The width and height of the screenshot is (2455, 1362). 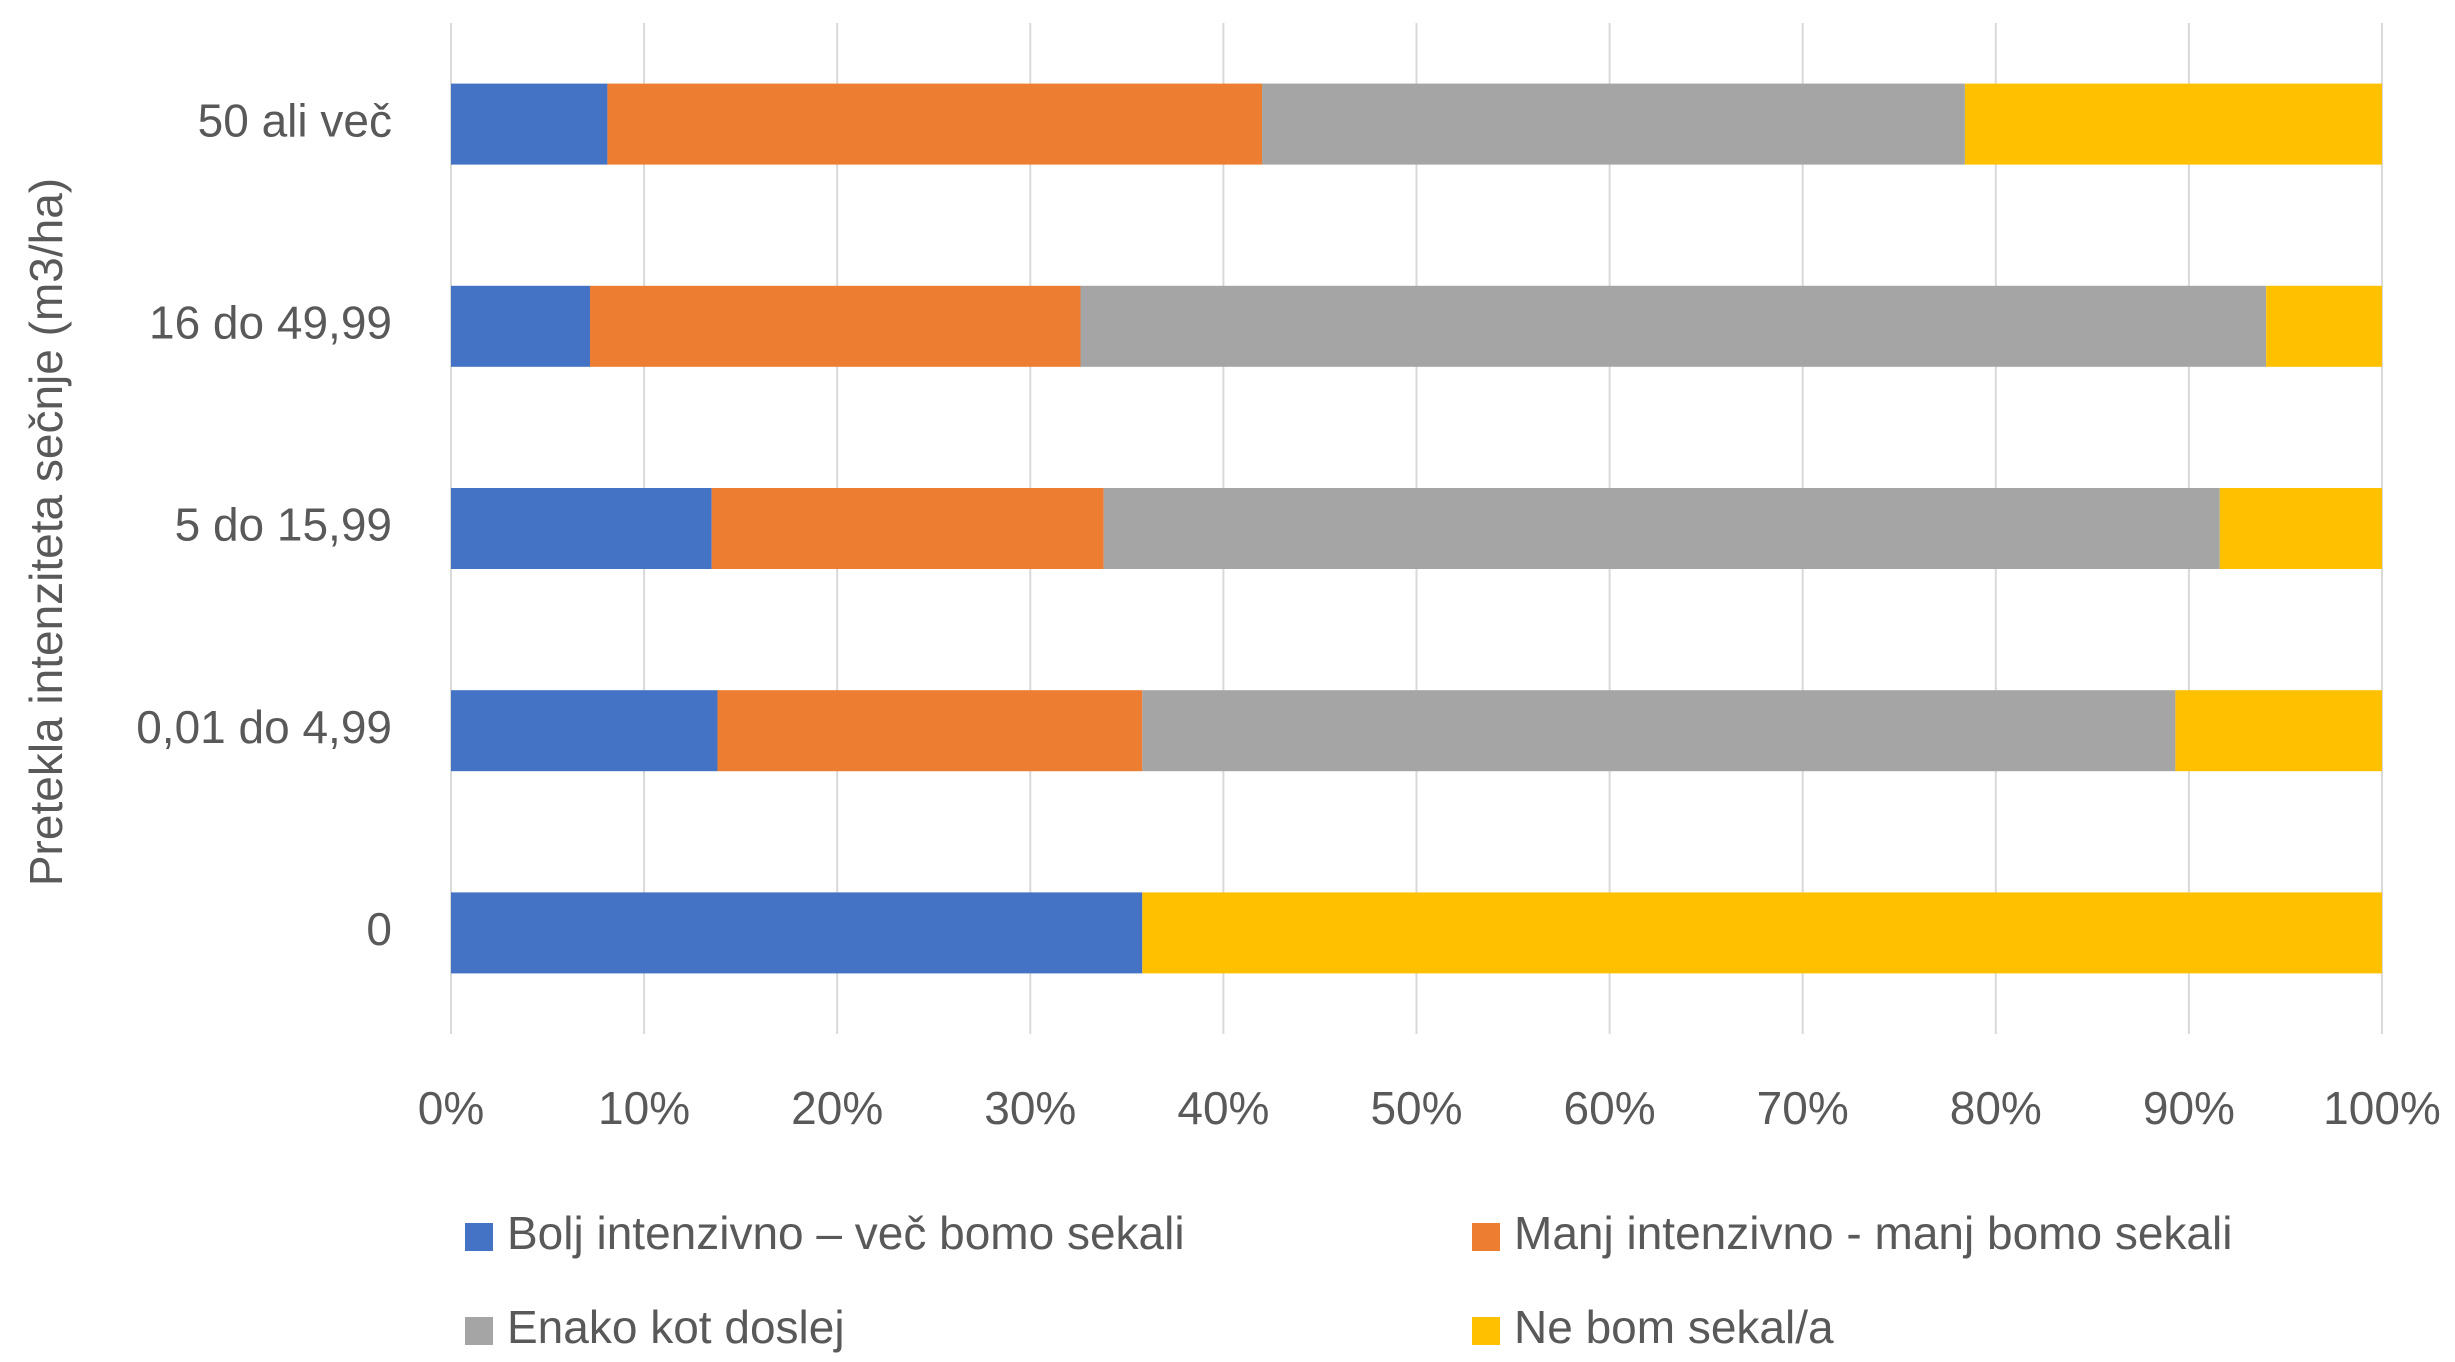 What do you see at coordinates (270, 322) in the screenshot?
I see `y-tick-label: 16 do 49,99` at bounding box center [270, 322].